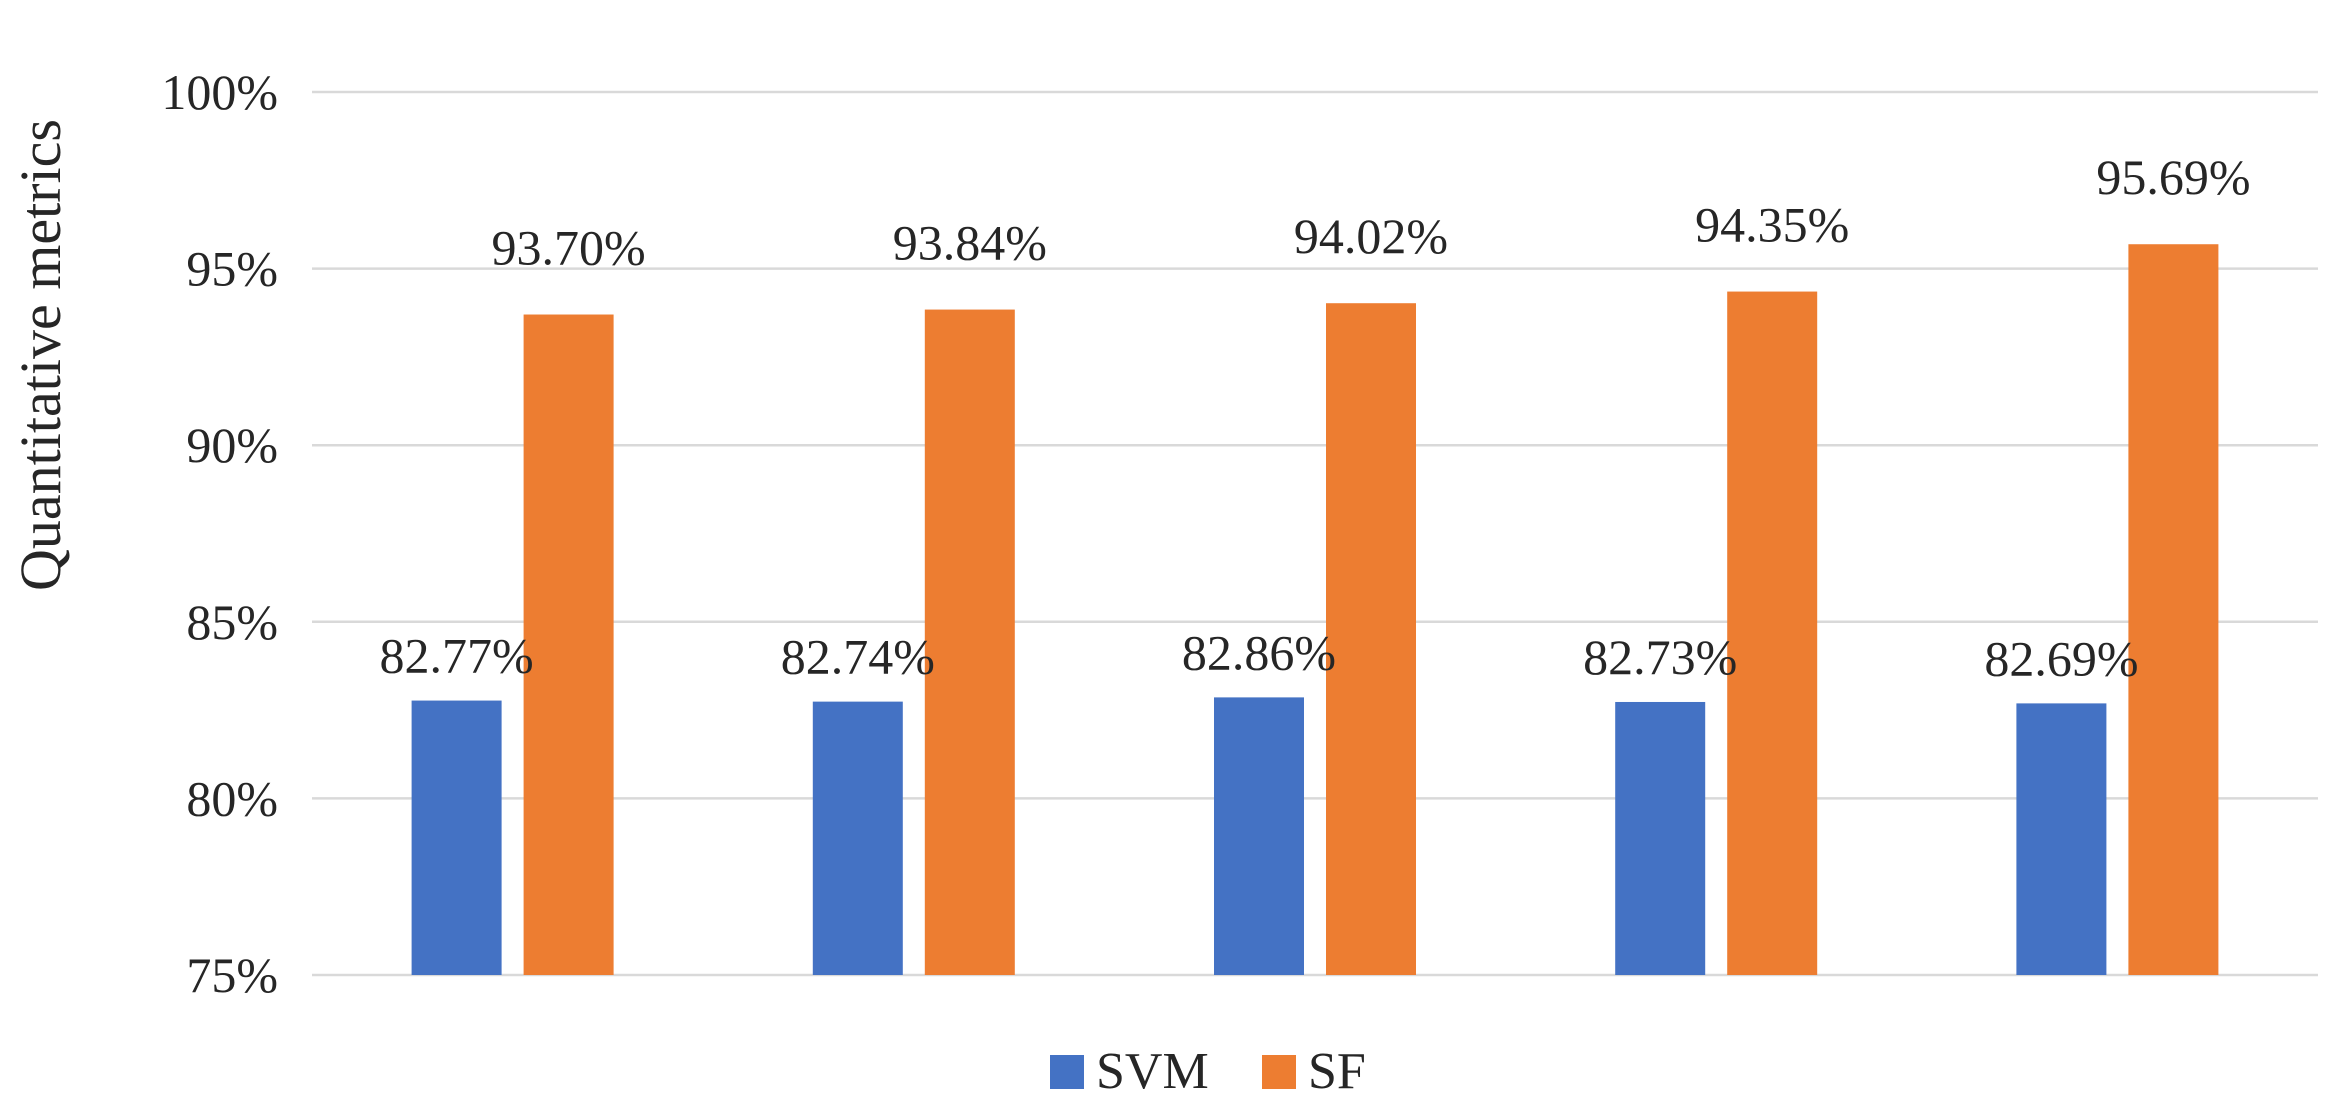 The image size is (2328, 1112). Describe the element at coordinates (232, 622) in the screenshot. I see `y-tick-label: 85%` at that location.